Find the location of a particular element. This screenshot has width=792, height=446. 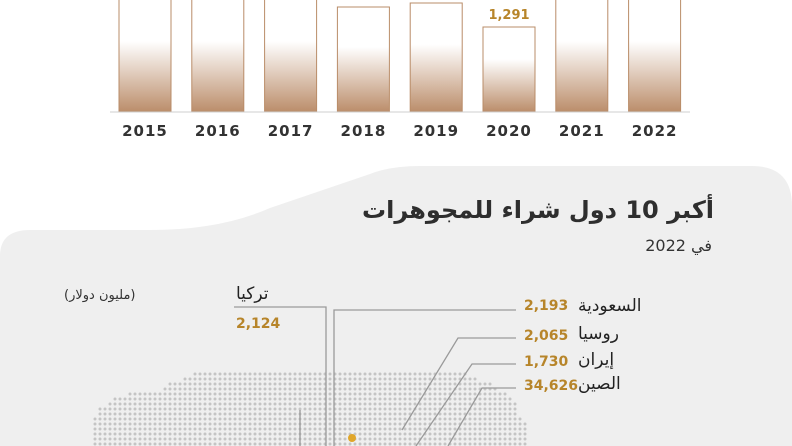

x-tick-label-2021: 2021 is located at coordinates (582, 131).